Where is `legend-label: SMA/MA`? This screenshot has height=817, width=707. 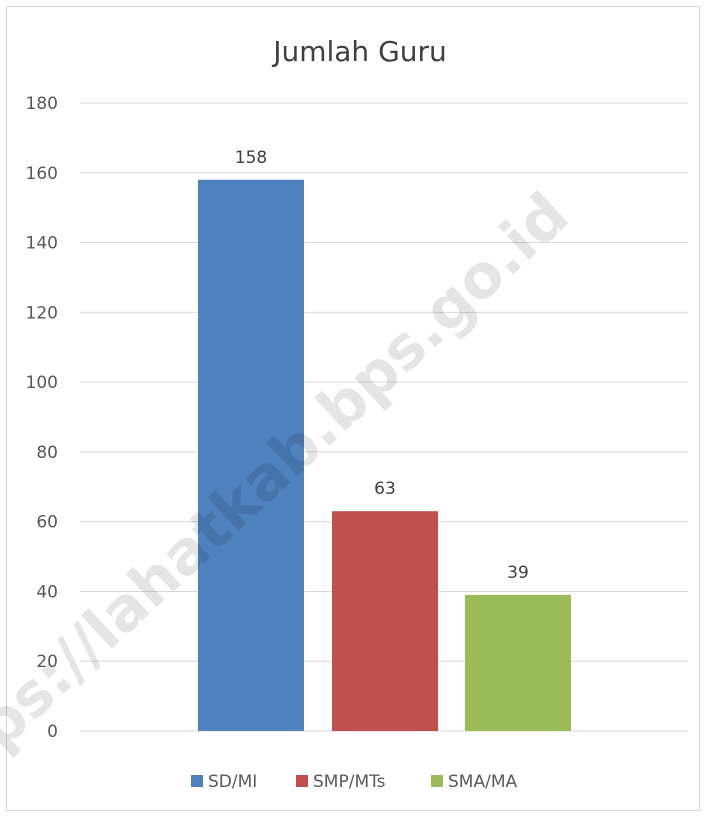
legend-label: SMA/MA is located at coordinates (482, 782).